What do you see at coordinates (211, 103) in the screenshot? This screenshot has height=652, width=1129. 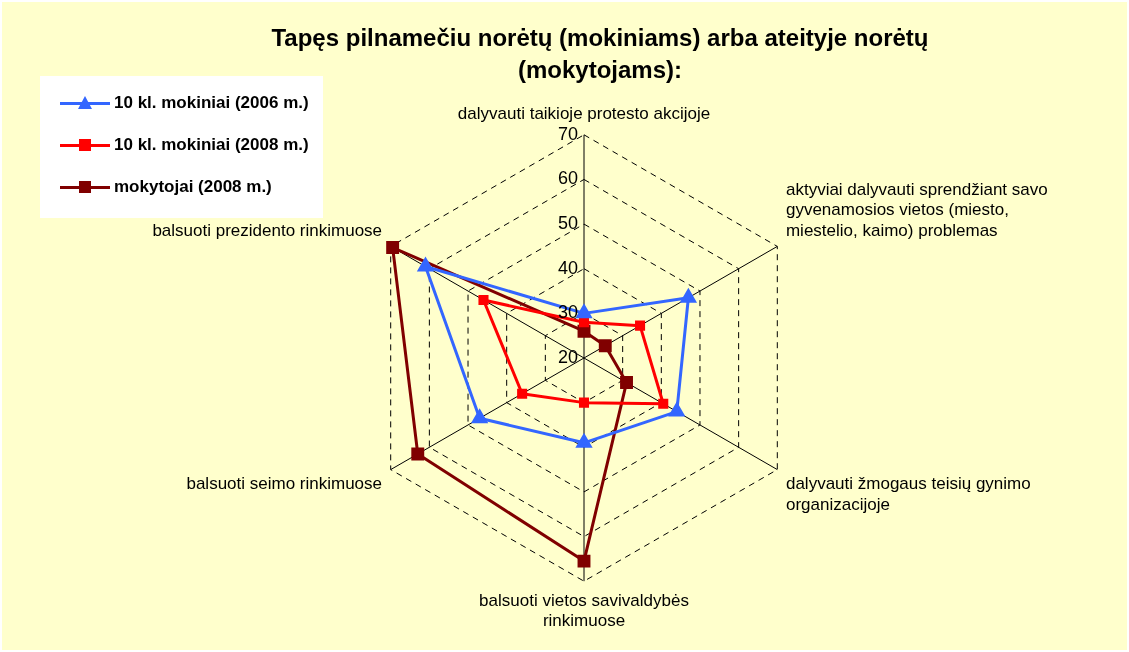 I see `legend-label: 10 kl. mokiniai (2006 m.)` at bounding box center [211, 103].